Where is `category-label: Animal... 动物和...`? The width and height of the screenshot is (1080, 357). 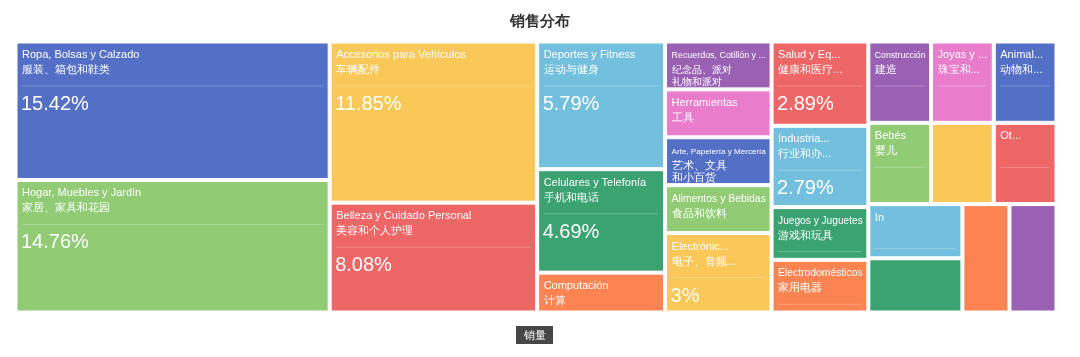 category-label: Animal... 动物和... is located at coordinates (1022, 61).